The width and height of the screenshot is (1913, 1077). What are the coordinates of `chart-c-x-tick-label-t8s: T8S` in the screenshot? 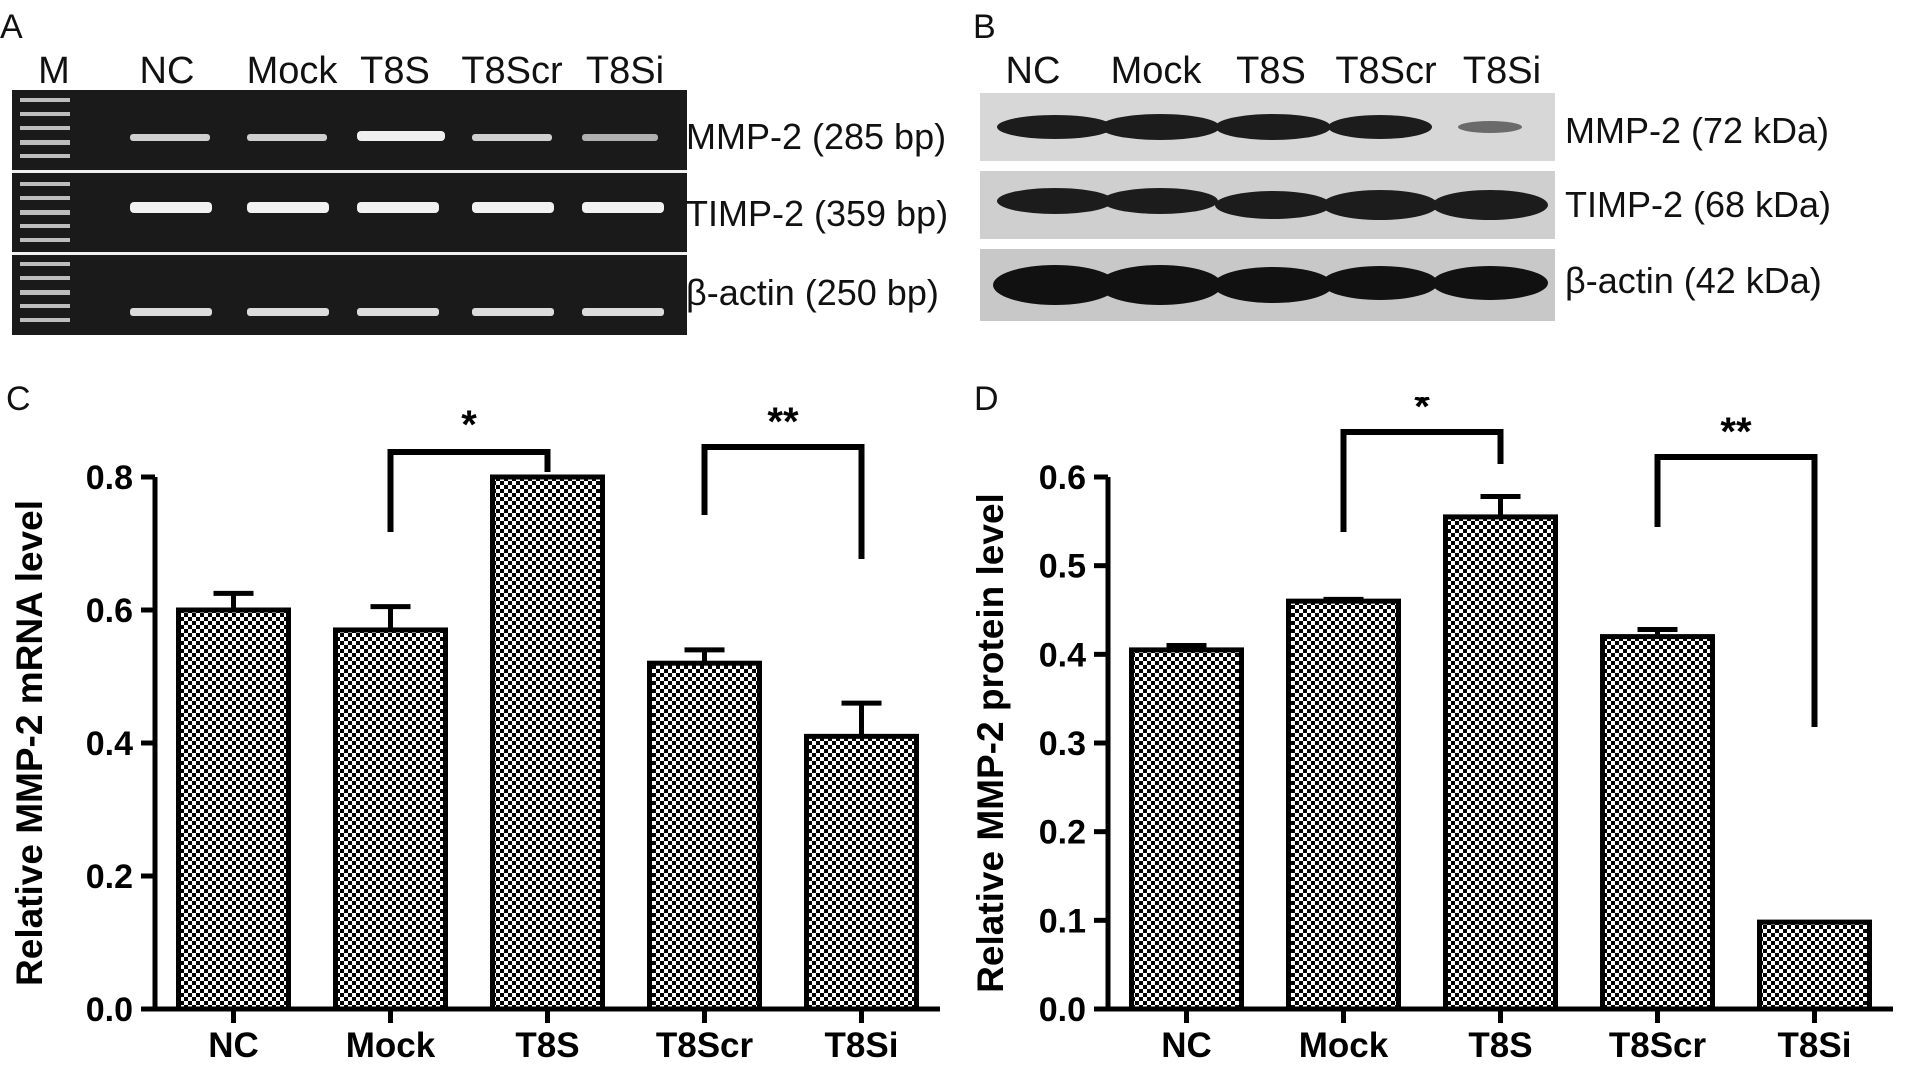 It's located at (547, 1045).